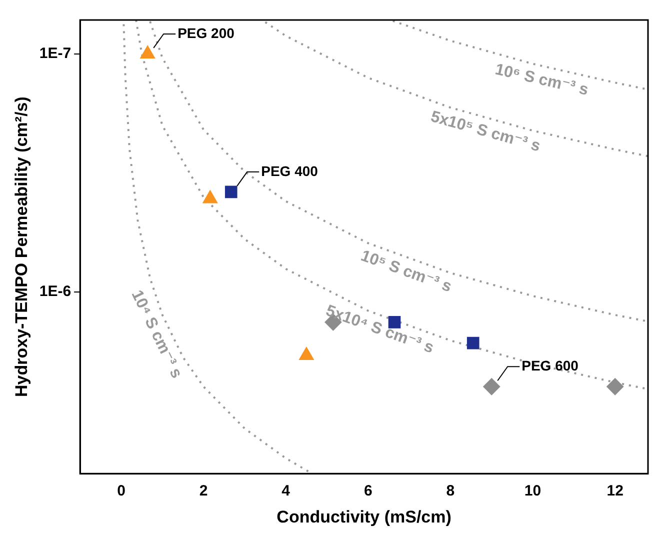 The image size is (665, 540). I want to click on y-tick-label: 1E-6, so click(55, 291).